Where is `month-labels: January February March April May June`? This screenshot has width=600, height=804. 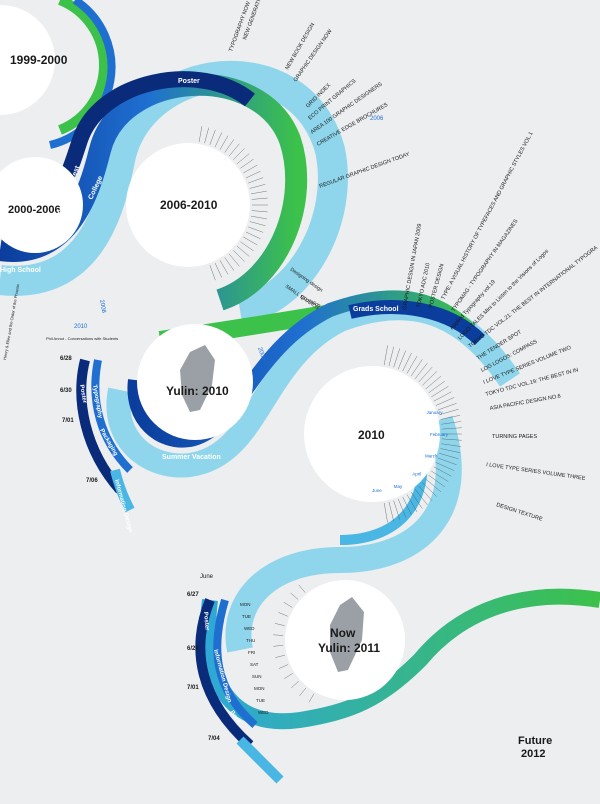 month-labels: January February March April May June is located at coordinates (410, 451).